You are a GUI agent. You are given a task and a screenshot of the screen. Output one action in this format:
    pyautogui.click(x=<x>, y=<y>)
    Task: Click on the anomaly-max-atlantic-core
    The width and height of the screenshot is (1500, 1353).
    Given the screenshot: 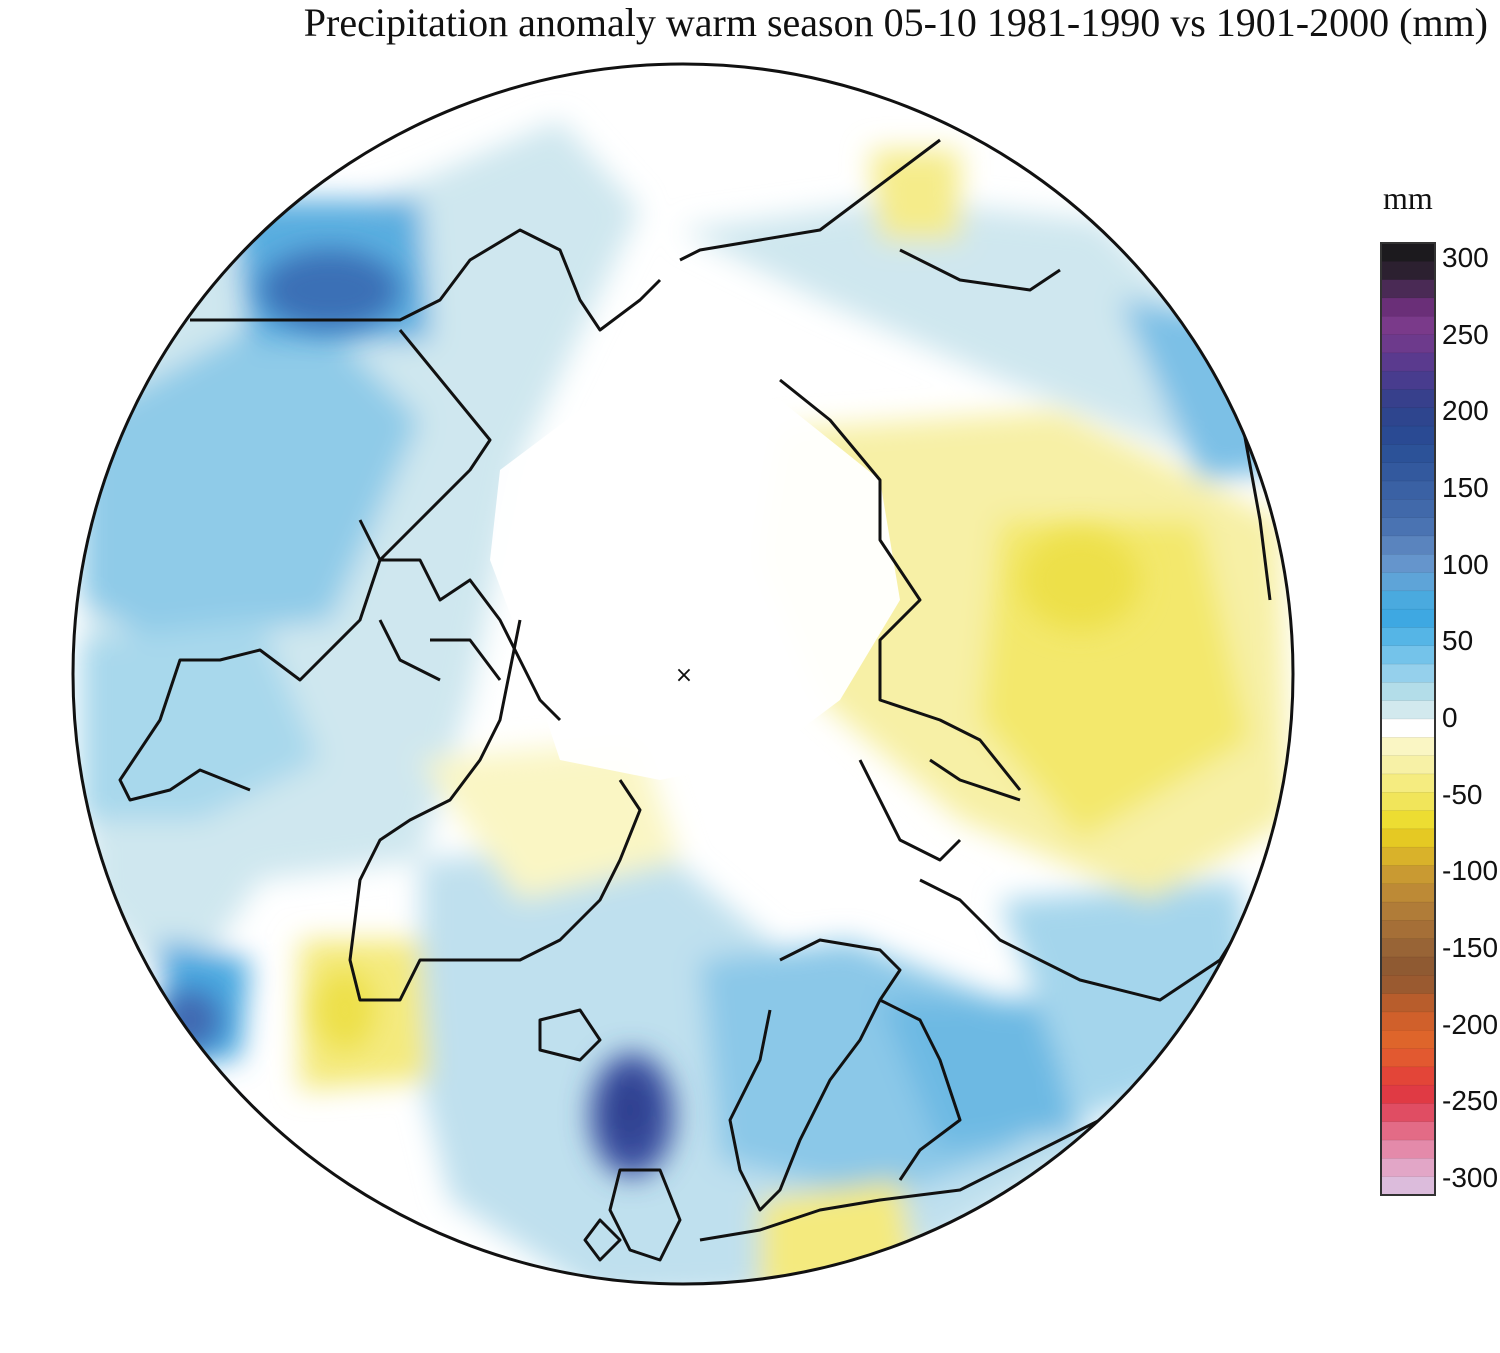 What is the action you would take?
    pyautogui.click(x=630, y=1110)
    